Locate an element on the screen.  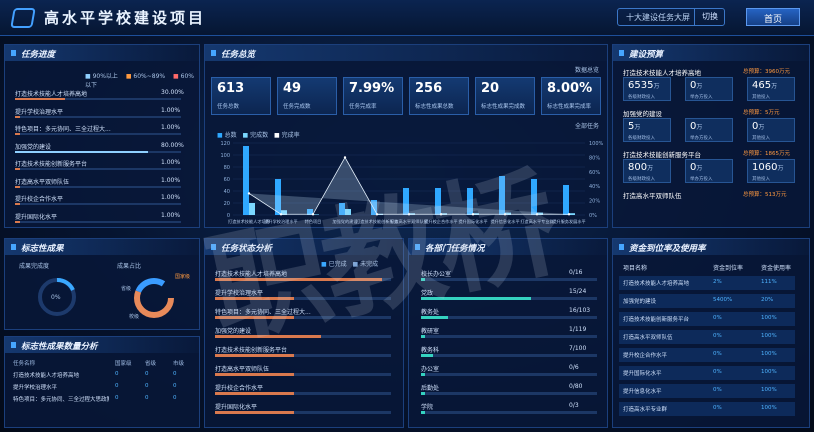
legend-done: 完成数 is located at coordinates (259, 135).